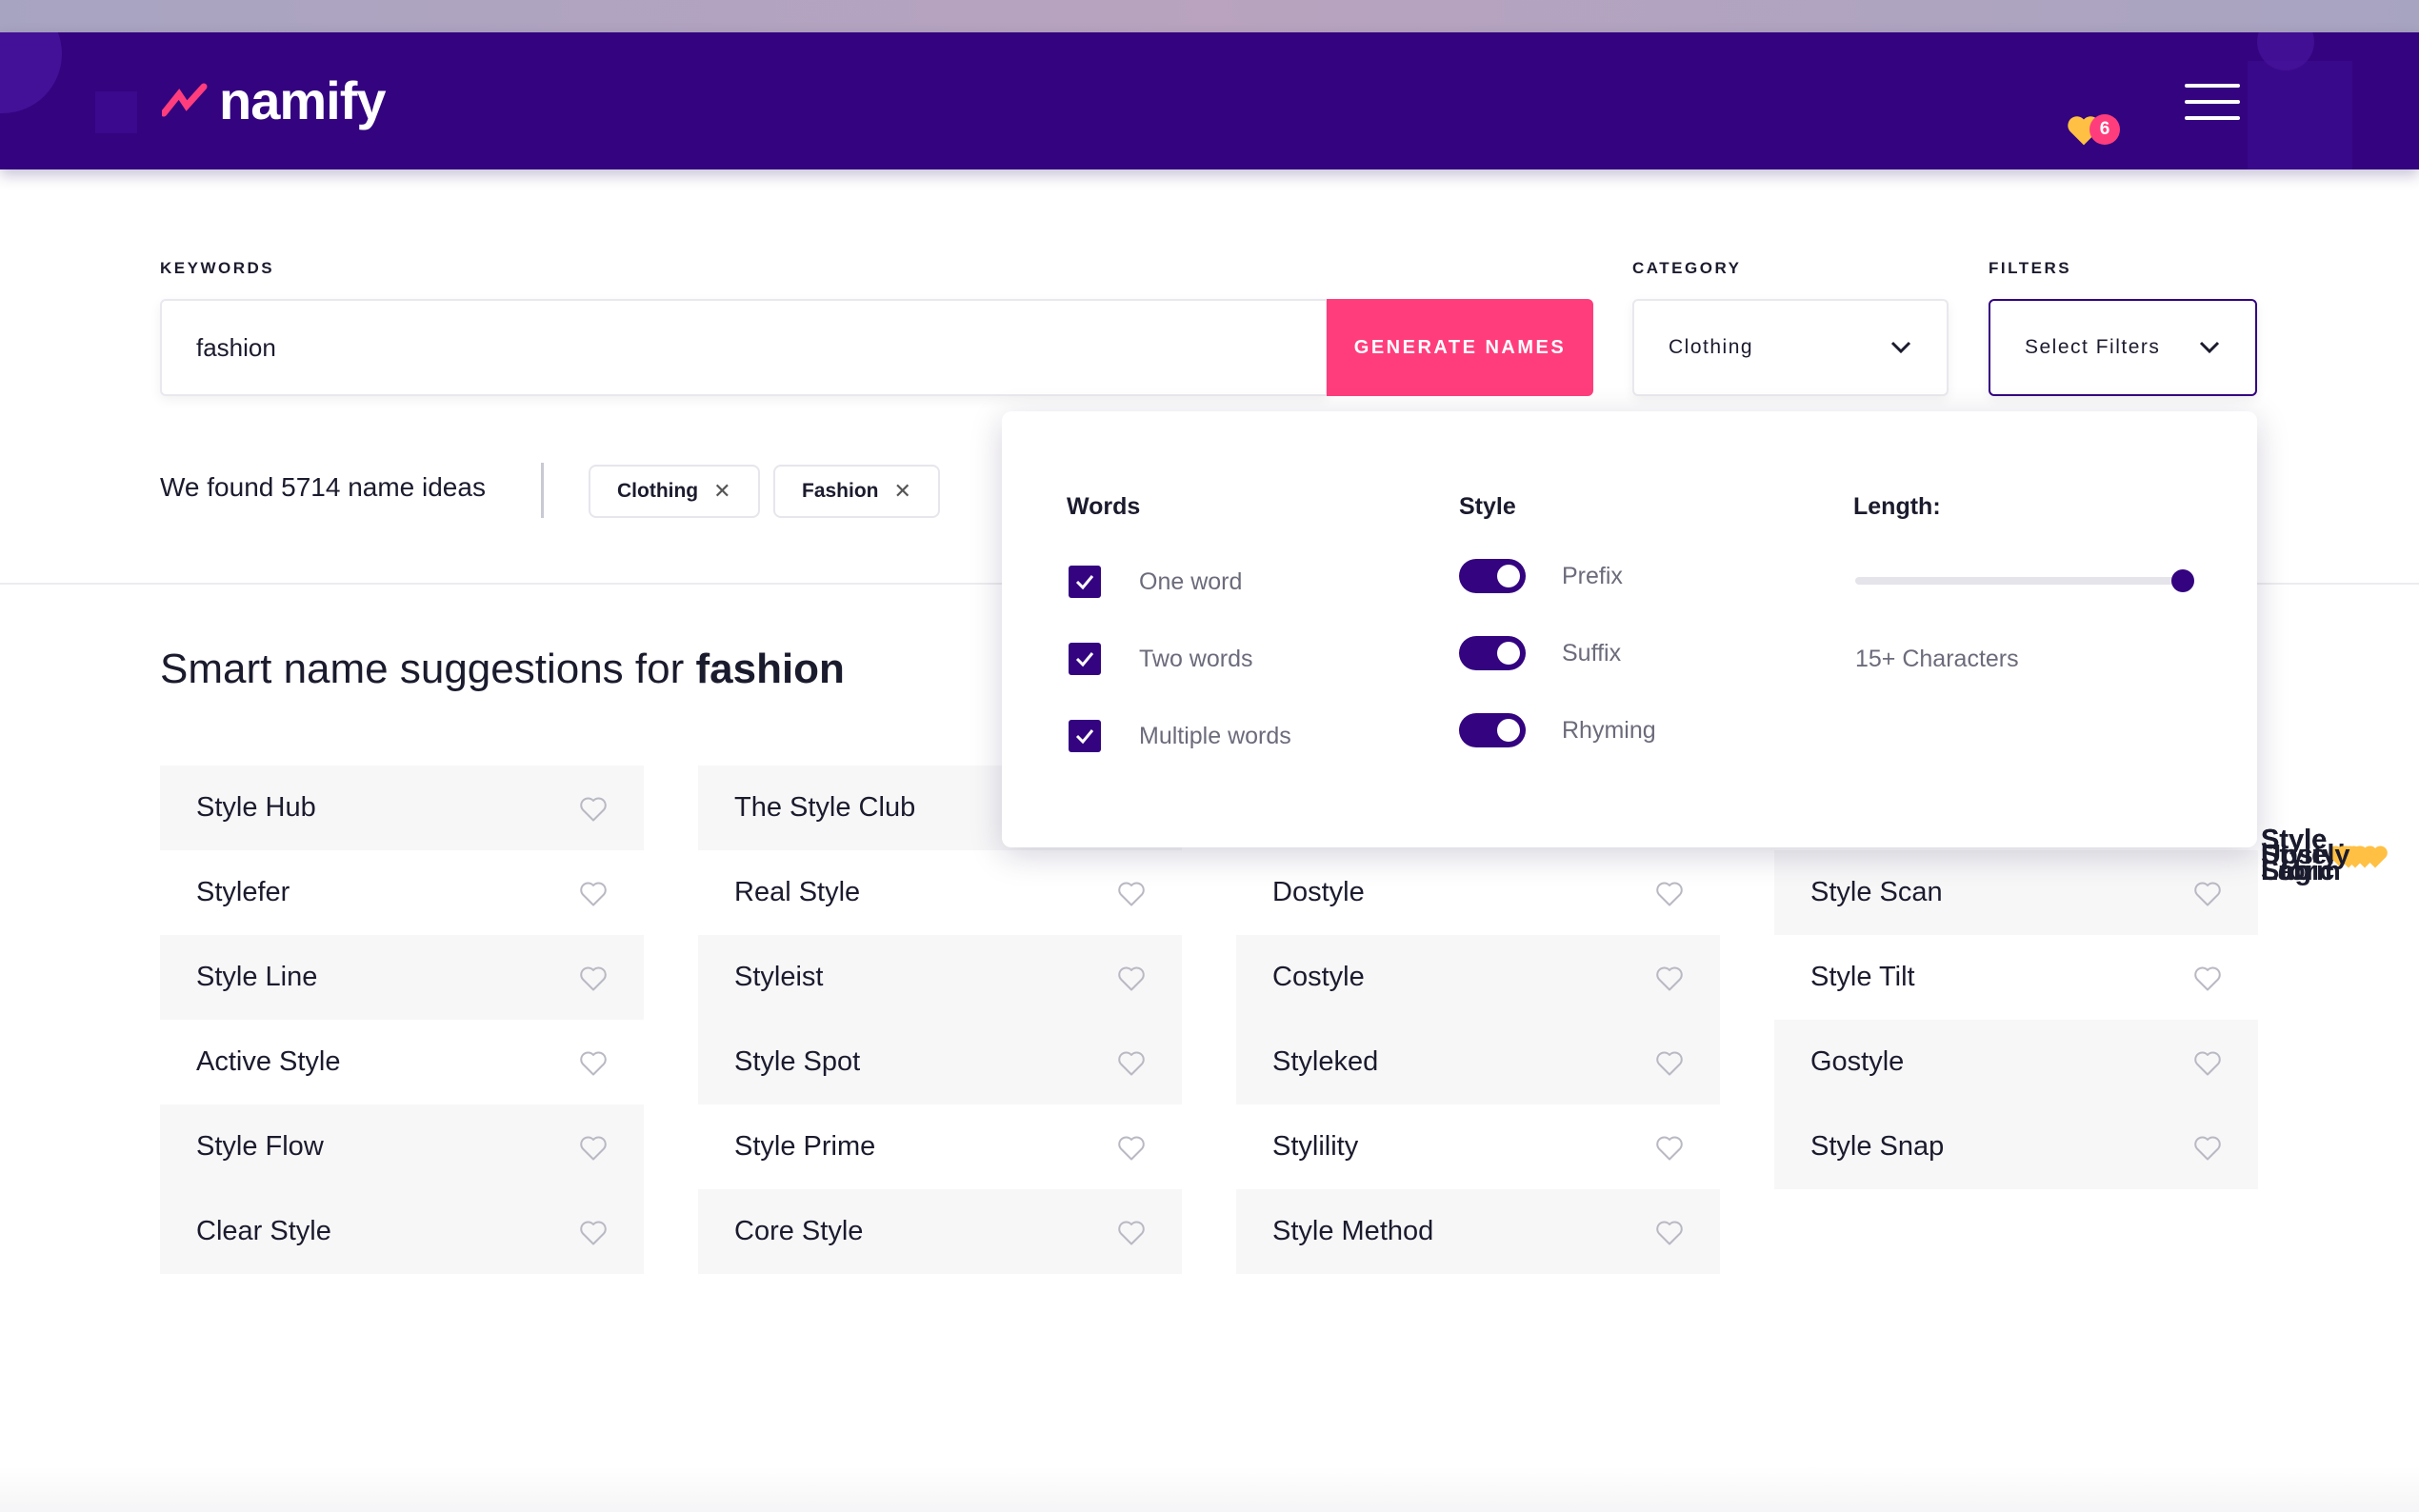 Image resolution: width=2419 pixels, height=1512 pixels. Describe the element at coordinates (1180, 736) in the screenshot. I see `option-multiple-words: Multiple words` at that location.